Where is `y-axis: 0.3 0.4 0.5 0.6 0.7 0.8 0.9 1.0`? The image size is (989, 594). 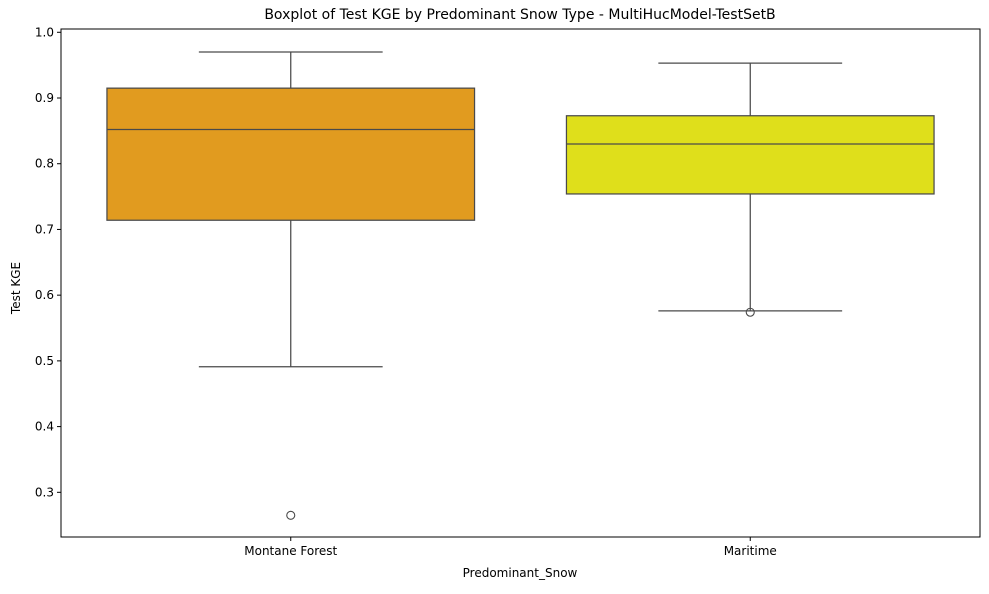 y-axis: 0.3 0.4 0.5 0.6 0.7 0.8 0.9 1.0 is located at coordinates (48, 262).